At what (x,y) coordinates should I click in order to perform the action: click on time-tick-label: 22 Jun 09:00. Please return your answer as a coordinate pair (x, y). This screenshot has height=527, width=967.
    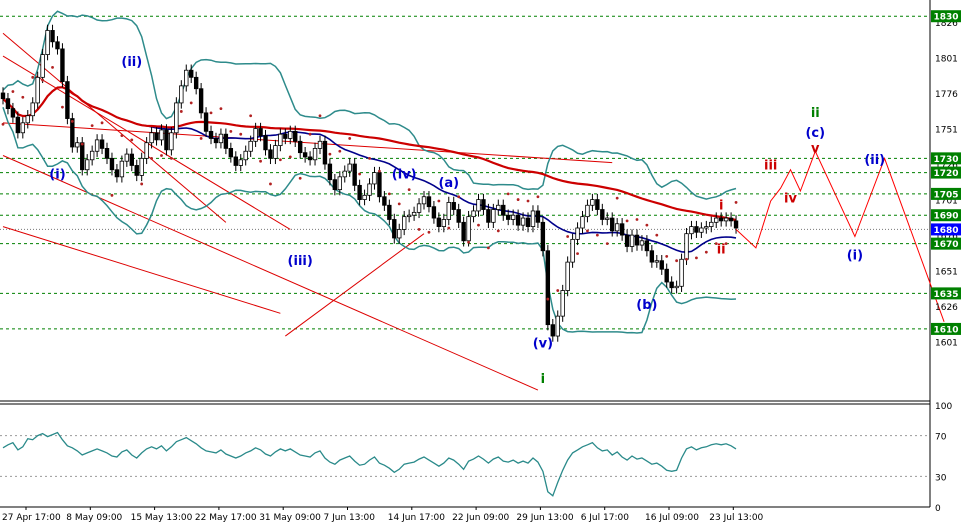
    Looking at the image, I should click on (480, 518).